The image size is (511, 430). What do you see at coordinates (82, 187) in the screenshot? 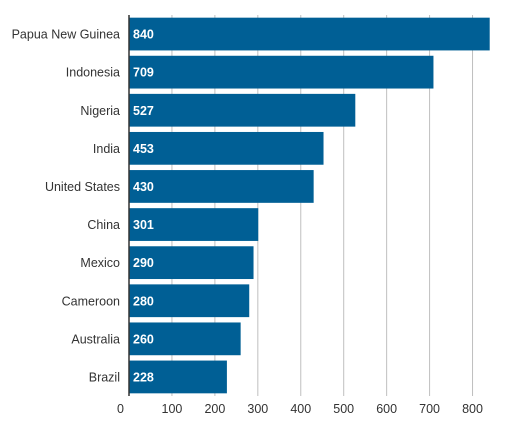
I see `category-label: United States` at bounding box center [82, 187].